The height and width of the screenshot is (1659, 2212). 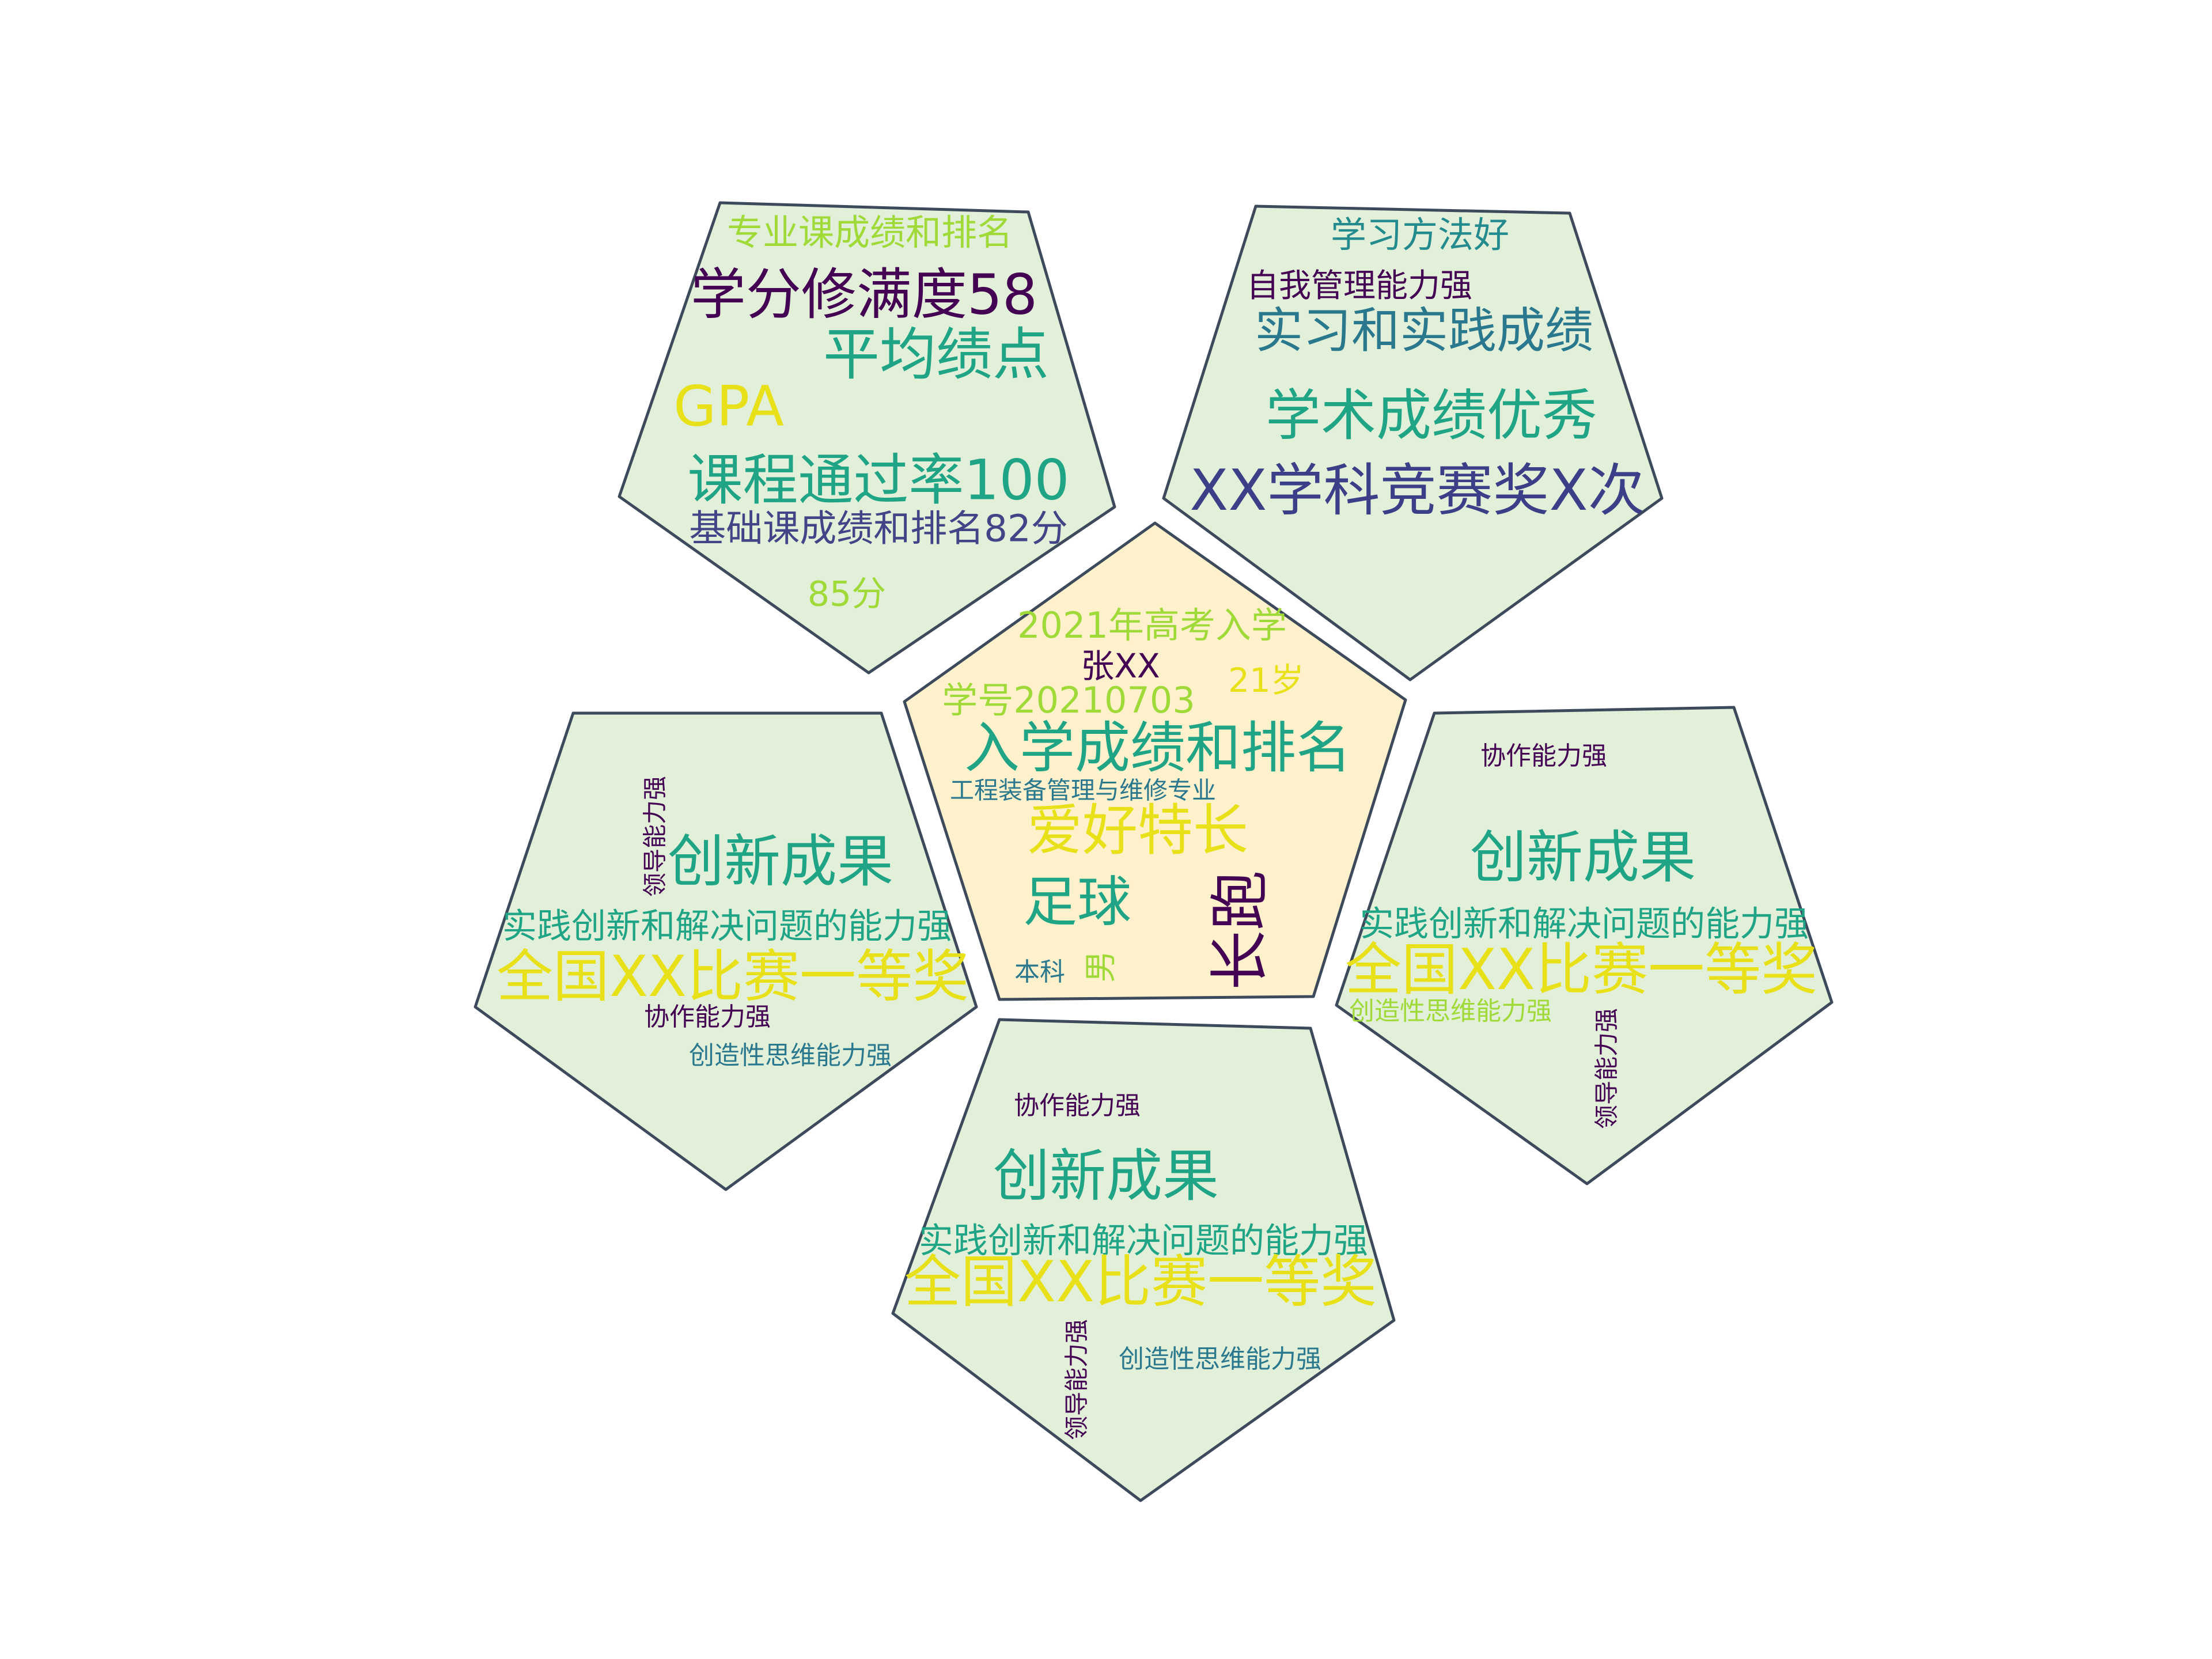 What do you see at coordinates (1137, 830) in the screenshot?
I see `word-hobbies: 爱好特长` at bounding box center [1137, 830].